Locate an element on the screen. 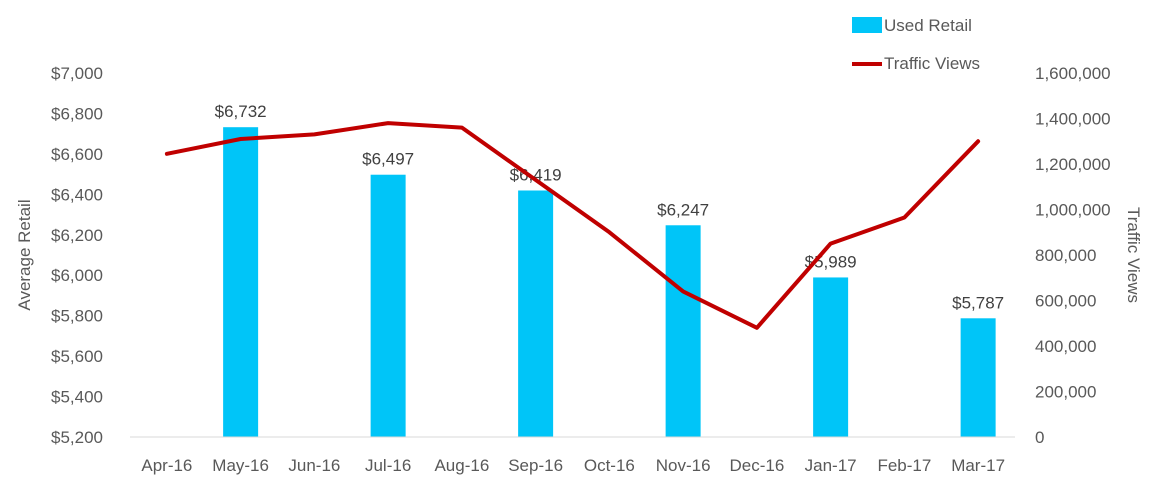 The width and height of the screenshot is (1150, 493). category-tick-label: Jul-16 is located at coordinates (388, 465).